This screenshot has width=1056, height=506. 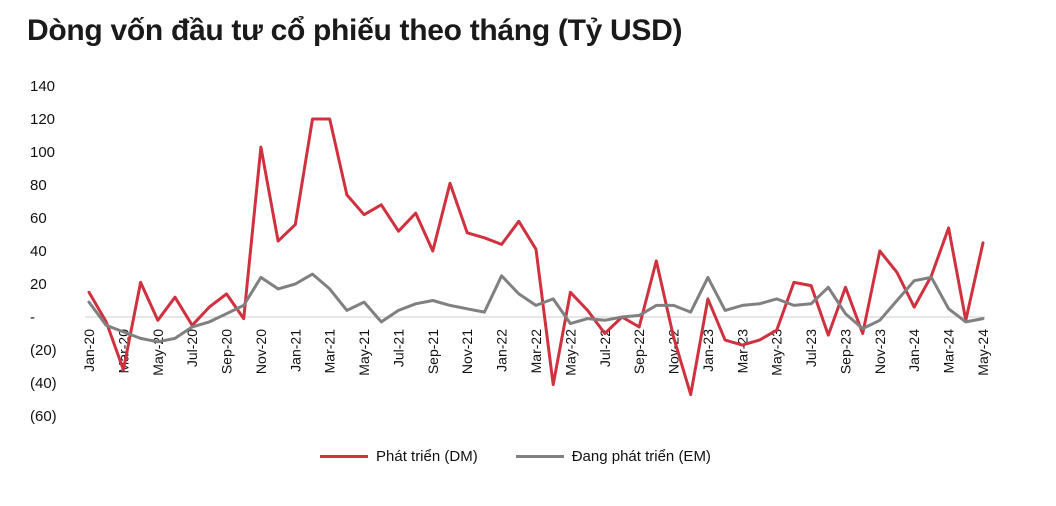 I want to click on x-tick-label: Nov-20, so click(x=261, y=351).